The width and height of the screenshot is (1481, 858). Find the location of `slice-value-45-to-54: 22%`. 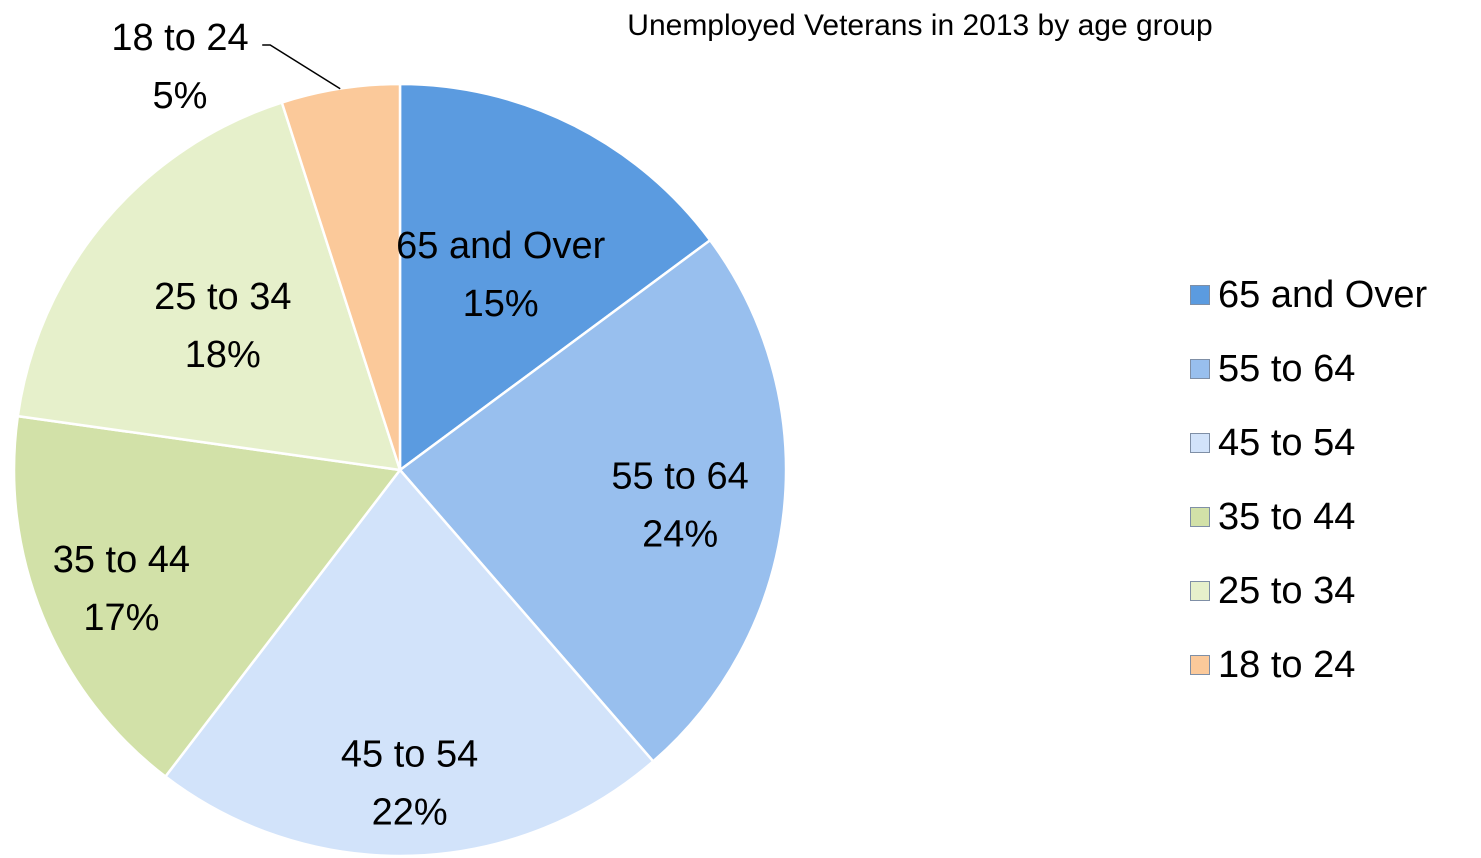

slice-value-45-to-54: 22% is located at coordinates (410, 813).